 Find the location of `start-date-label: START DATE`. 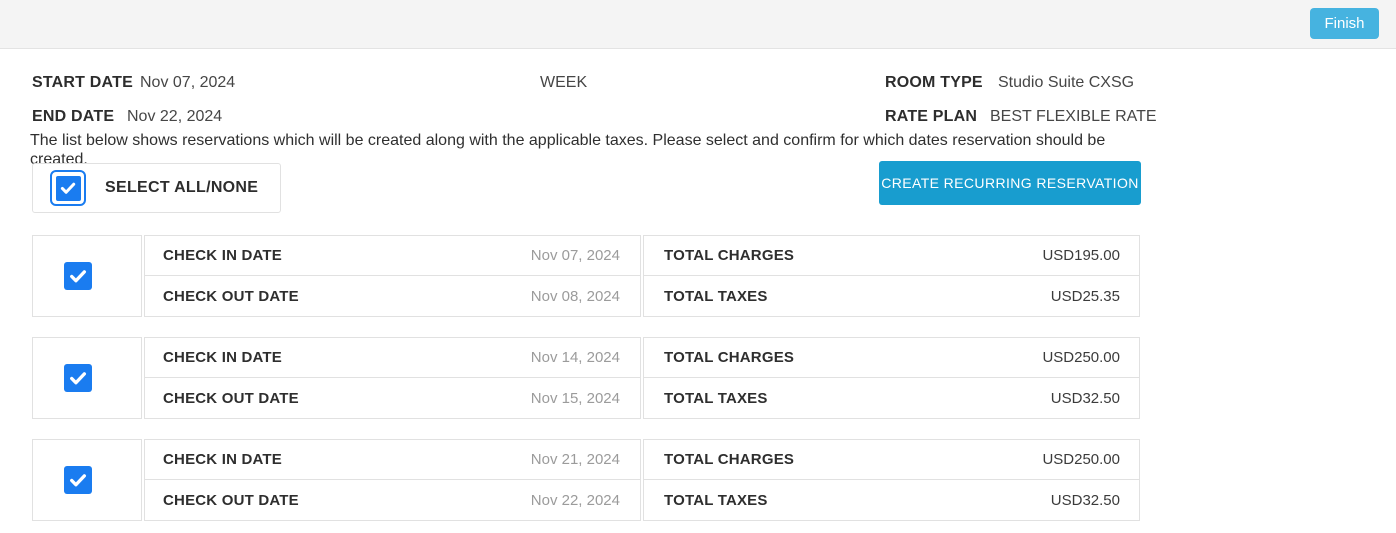

start-date-label: START DATE is located at coordinates (82, 82).